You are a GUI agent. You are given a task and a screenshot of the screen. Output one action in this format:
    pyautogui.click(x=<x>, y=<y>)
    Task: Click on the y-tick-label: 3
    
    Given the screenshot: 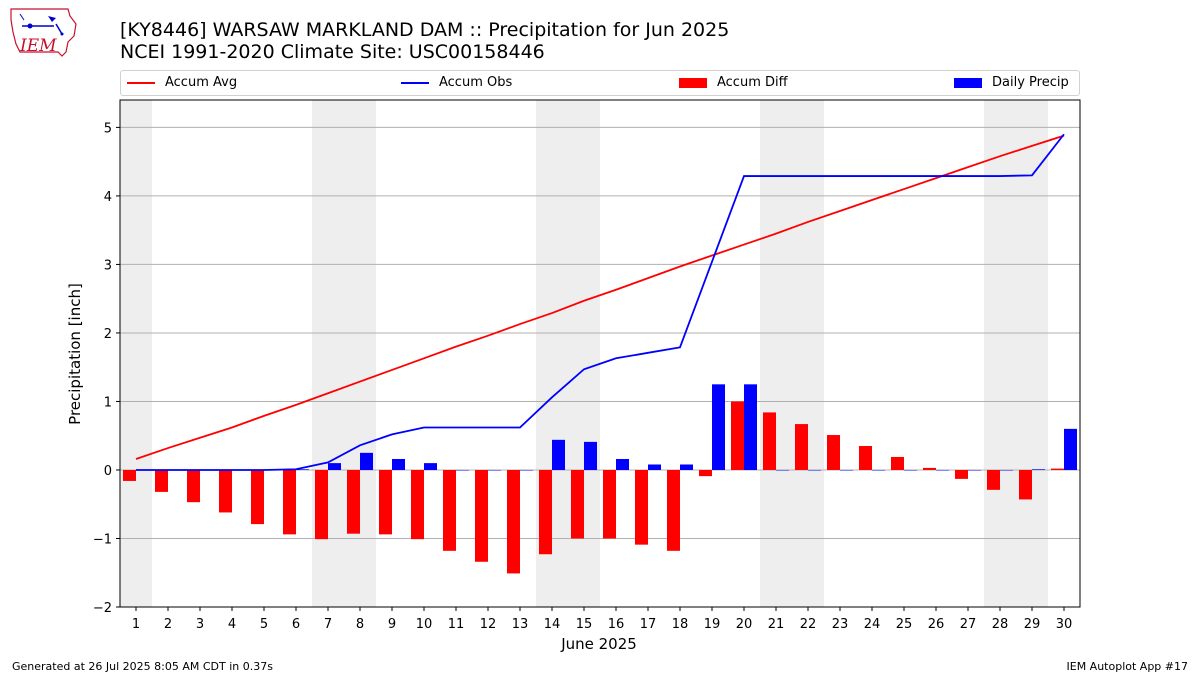 What is the action you would take?
    pyautogui.click(x=108, y=265)
    